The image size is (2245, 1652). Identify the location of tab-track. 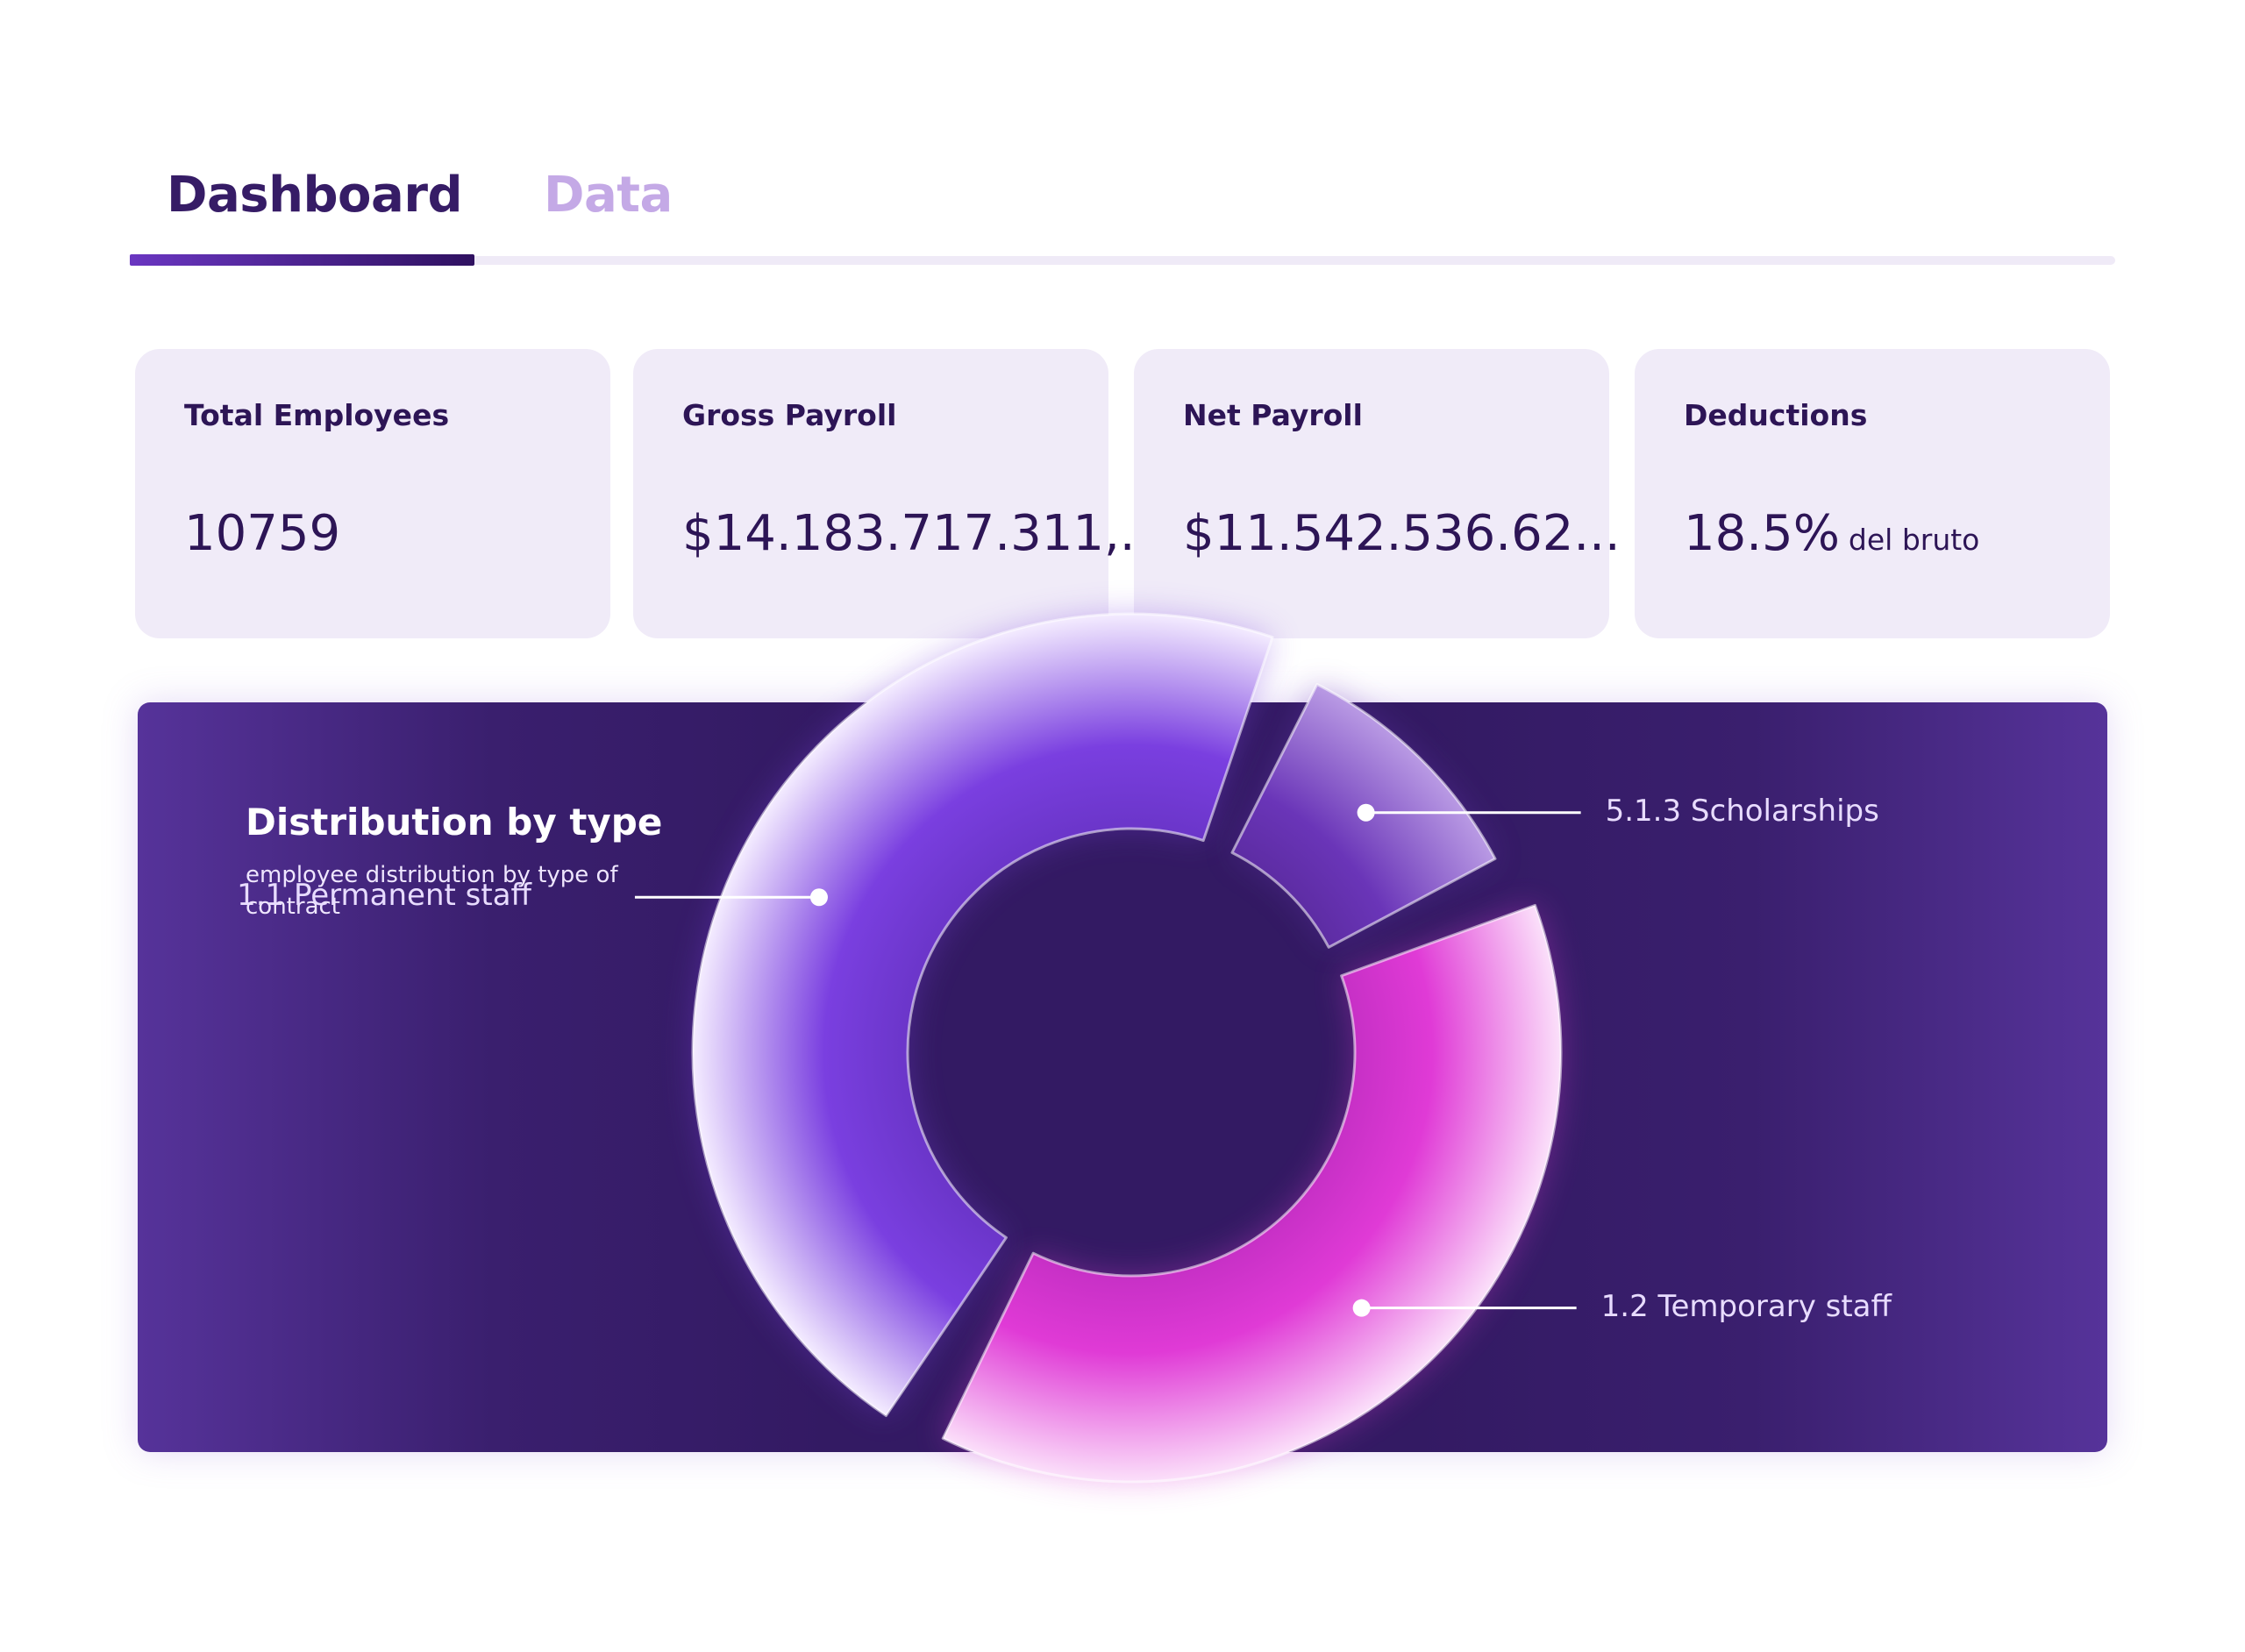
(1122, 260).